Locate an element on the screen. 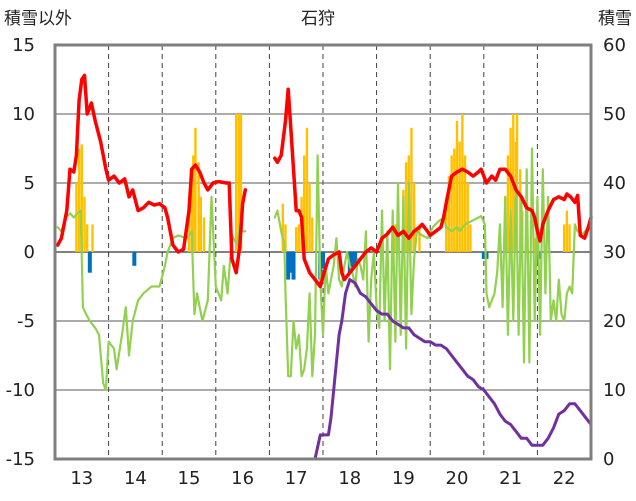  left-tick-label: -15 is located at coordinates (20, 459).